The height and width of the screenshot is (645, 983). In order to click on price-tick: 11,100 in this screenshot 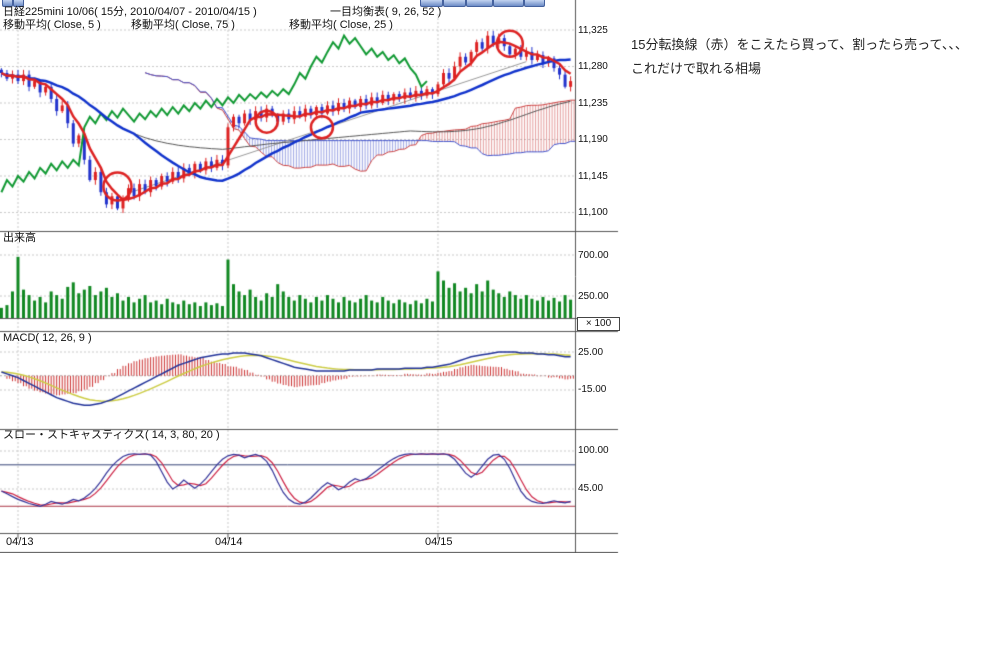, I will do `click(593, 212)`.